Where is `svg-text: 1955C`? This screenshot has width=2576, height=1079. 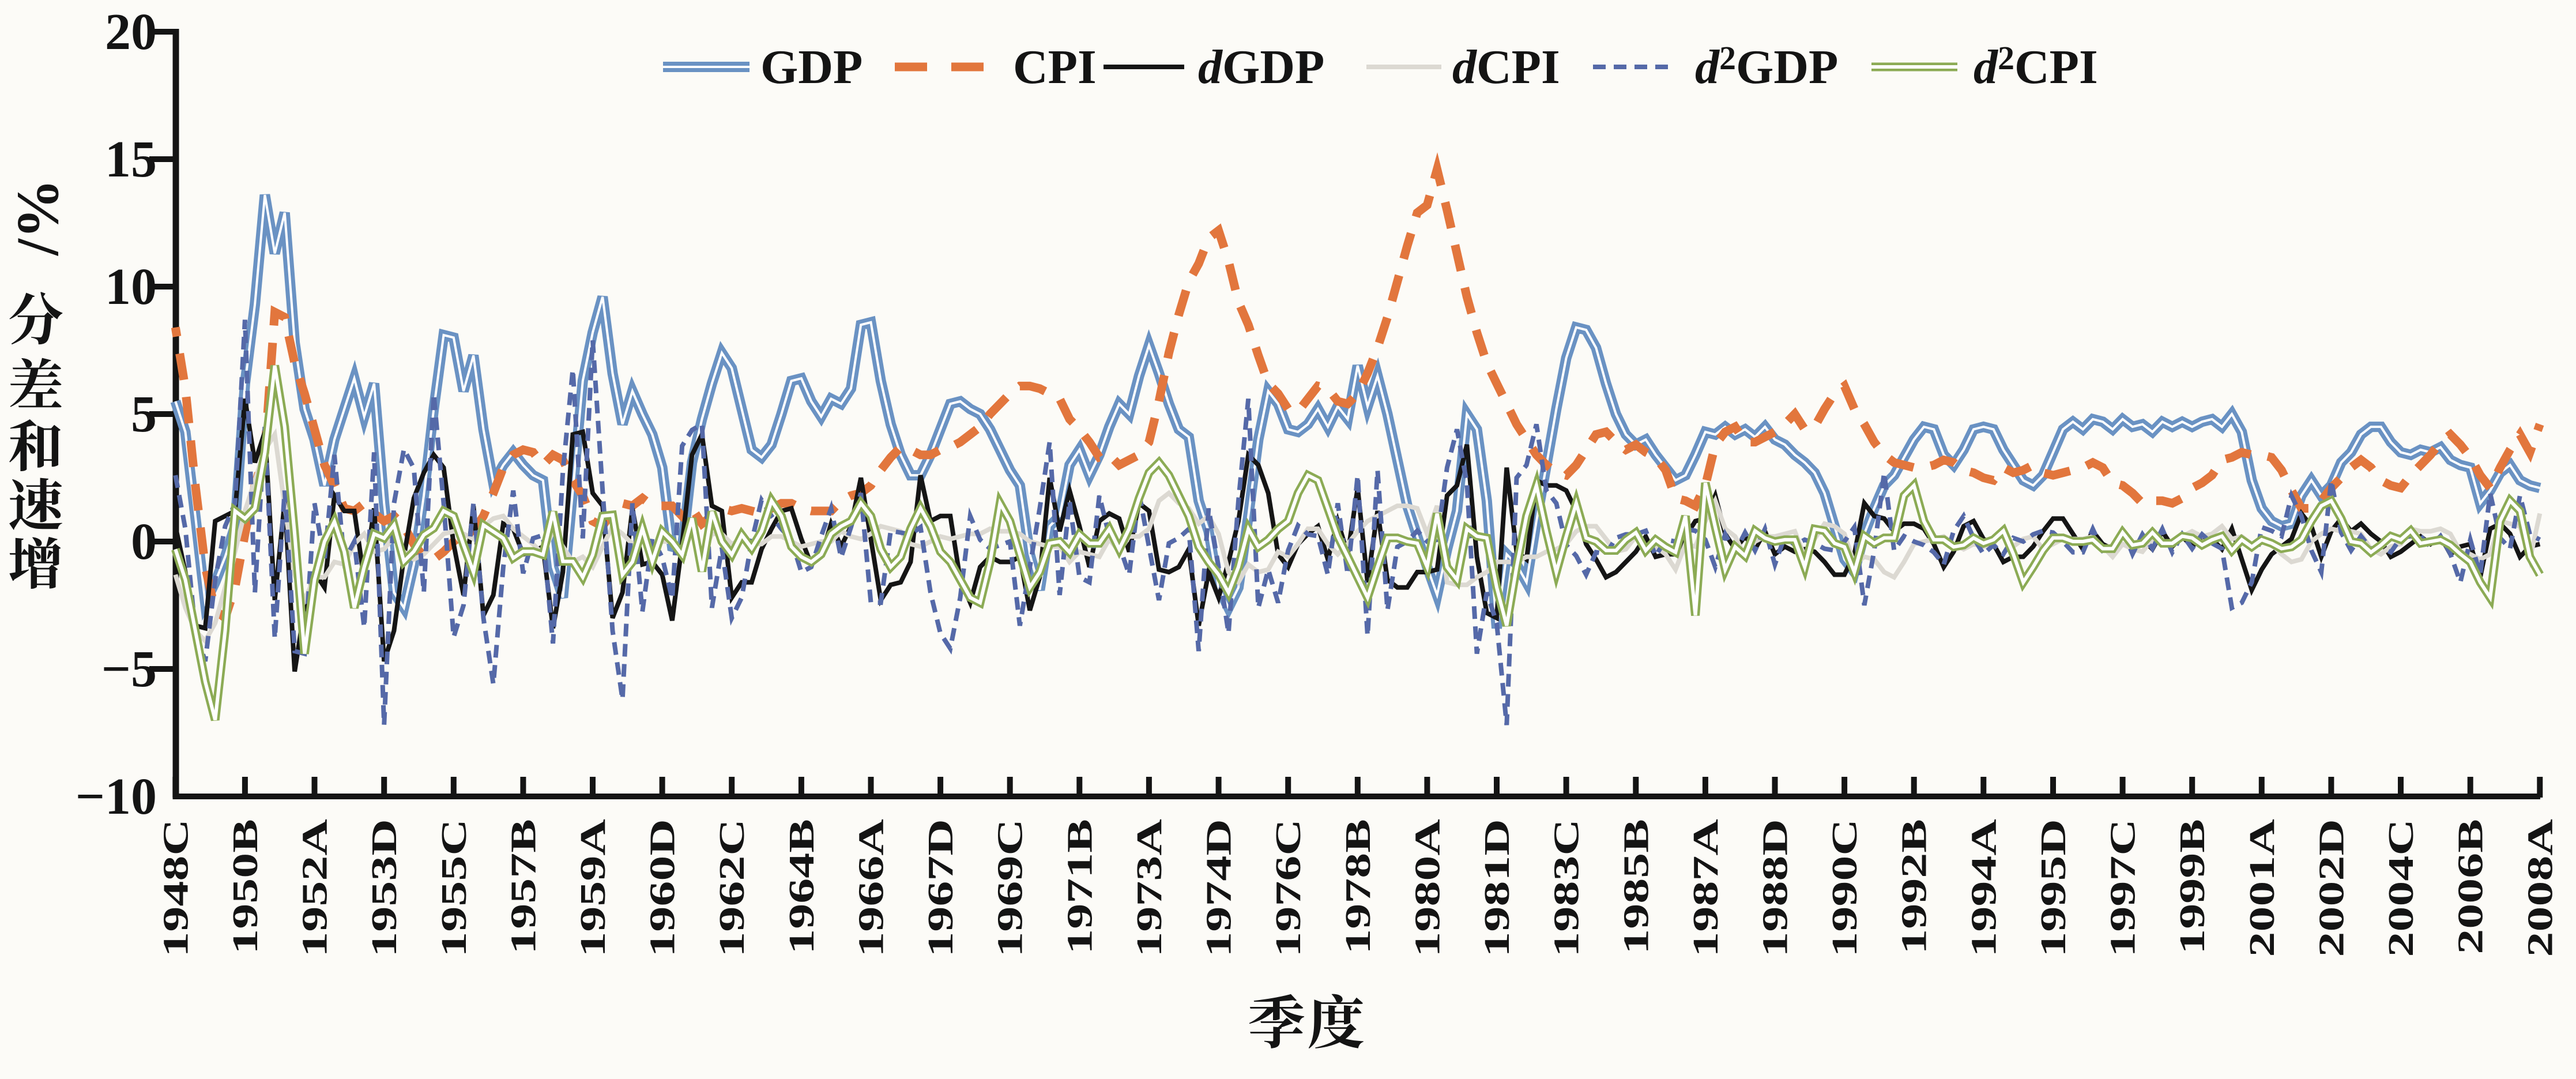 svg-text: 1955C is located at coordinates (453, 888).